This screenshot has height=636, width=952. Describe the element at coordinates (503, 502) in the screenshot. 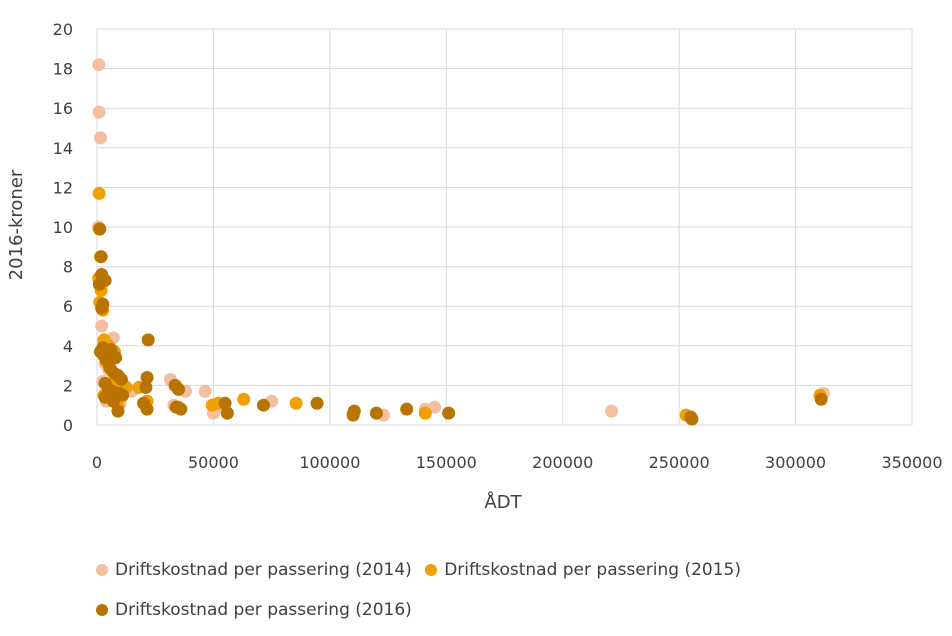

I see `x-axis-title: ÅDT` at that location.